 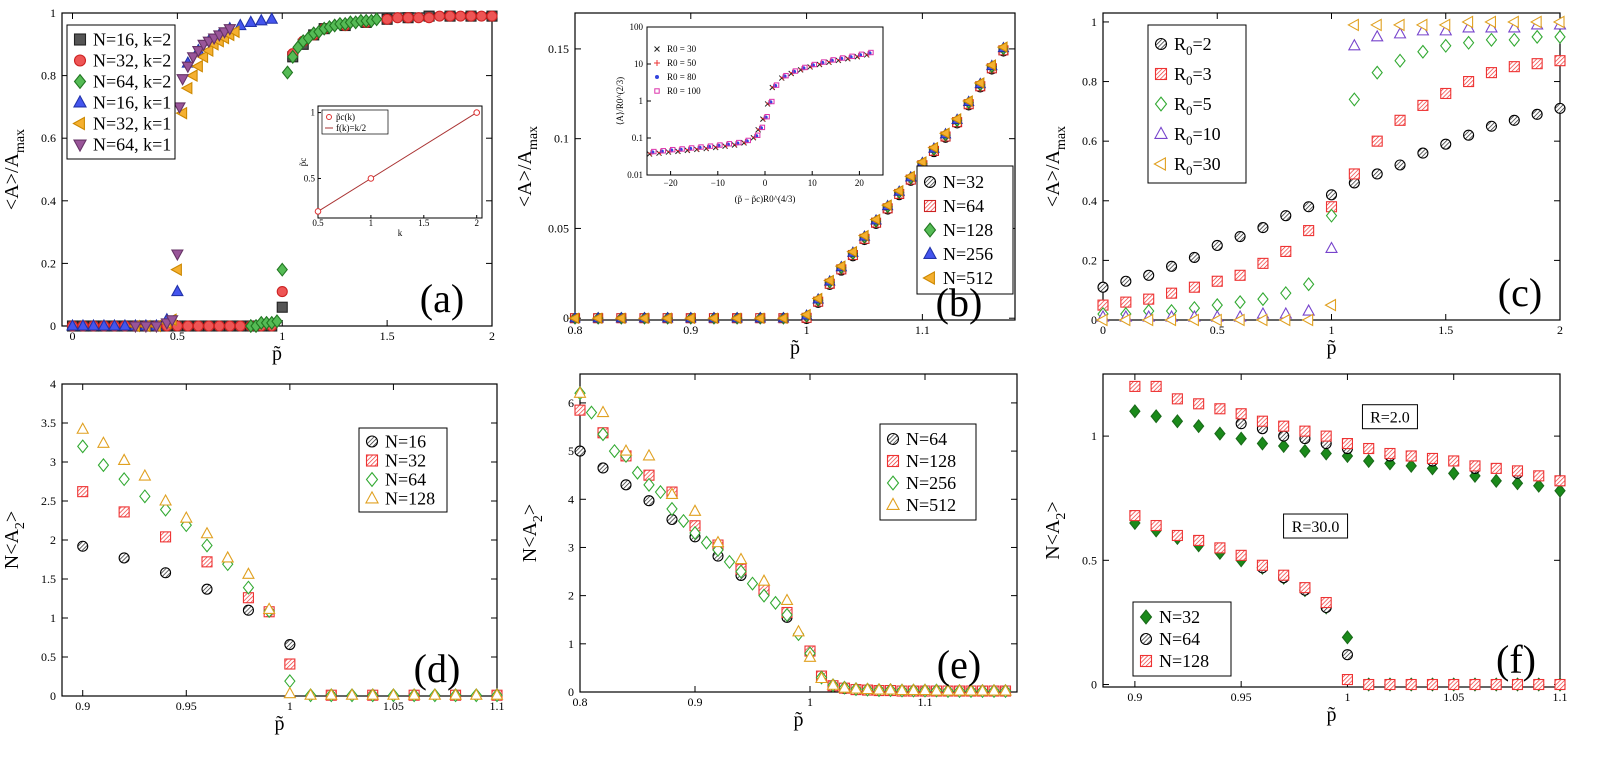 What do you see at coordinates (1202, 74) in the screenshot?
I see `legend-label-rest: =3` at bounding box center [1202, 74].